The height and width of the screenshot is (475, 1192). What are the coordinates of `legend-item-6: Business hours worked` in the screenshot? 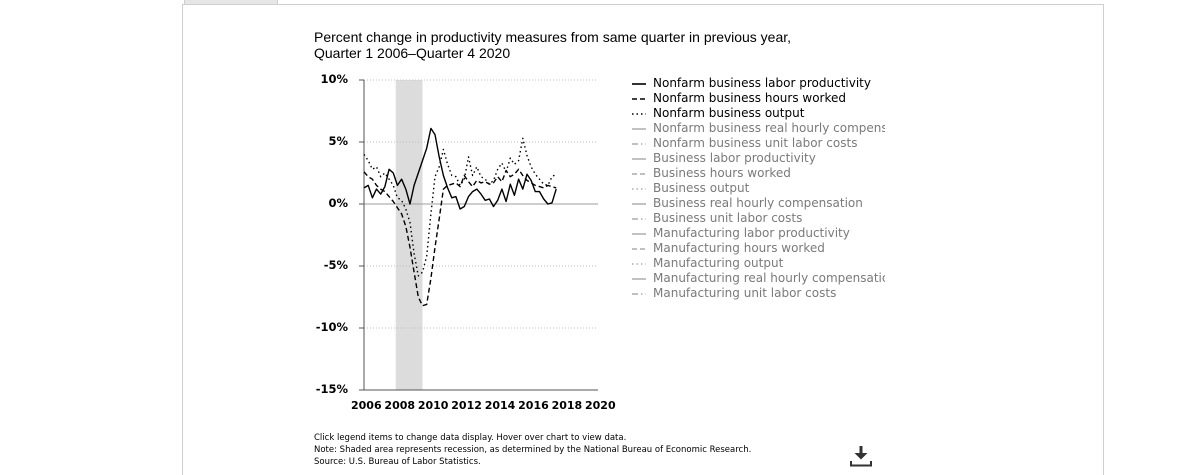 It's located at (757, 173).